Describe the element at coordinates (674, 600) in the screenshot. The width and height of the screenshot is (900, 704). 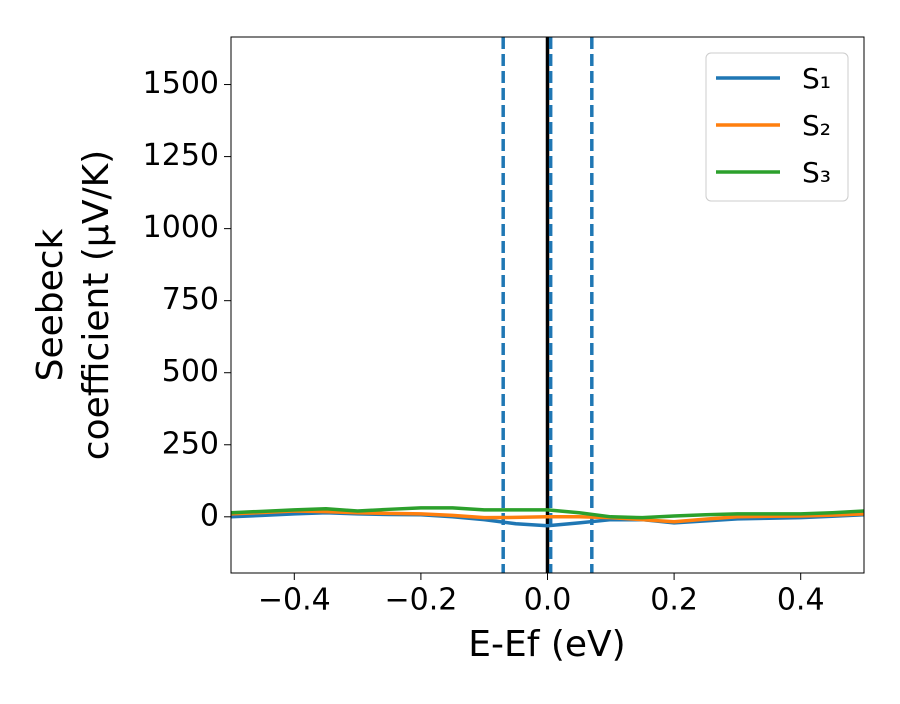
I see `x-tick-label: 0.2` at that location.